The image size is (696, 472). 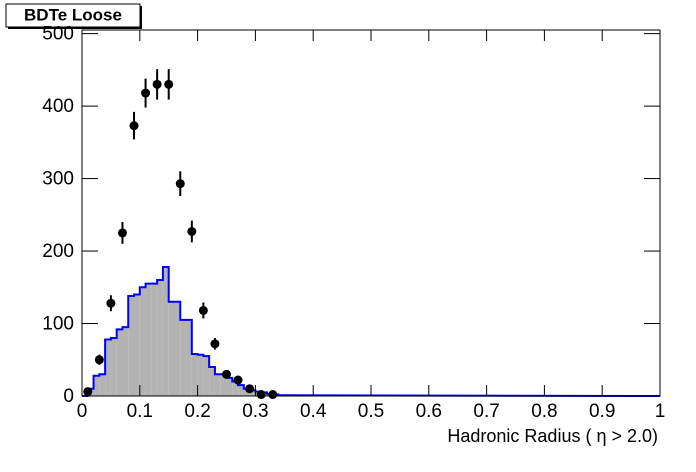 I want to click on y-tick-label: 400, so click(x=58, y=106).